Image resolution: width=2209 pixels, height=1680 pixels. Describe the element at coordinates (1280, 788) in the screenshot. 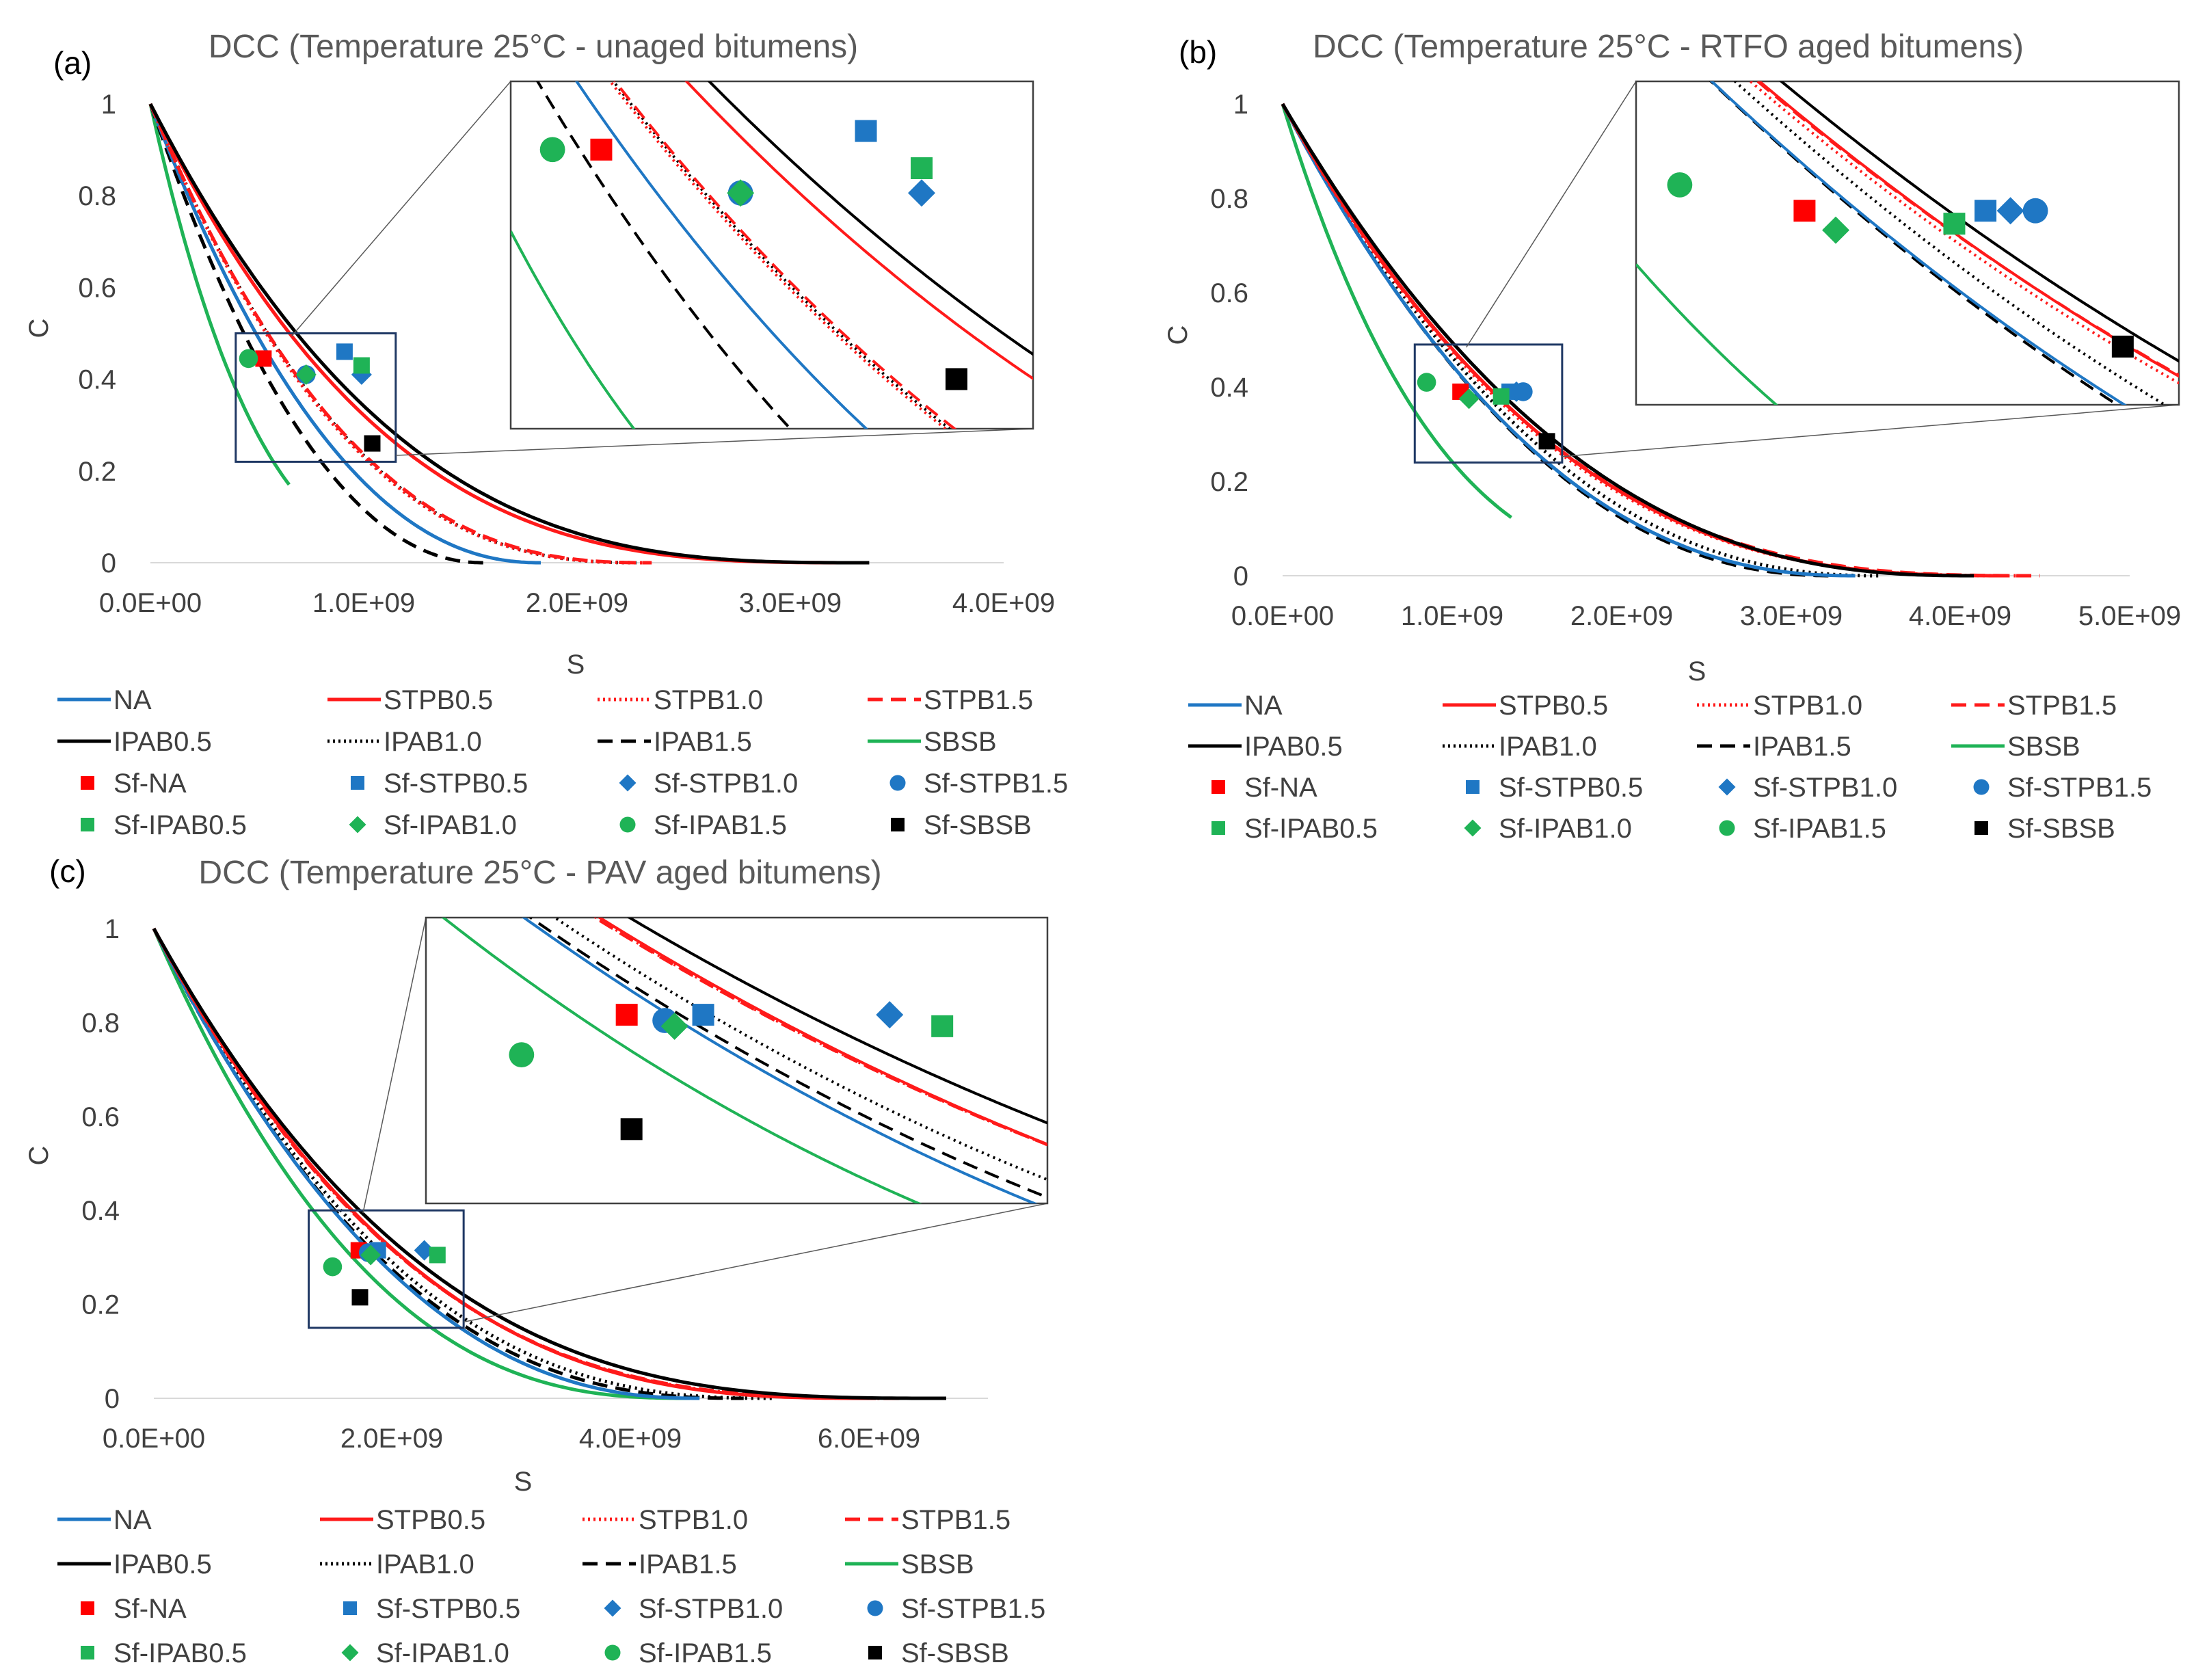

I see `legend-label: Sf-NA` at that location.